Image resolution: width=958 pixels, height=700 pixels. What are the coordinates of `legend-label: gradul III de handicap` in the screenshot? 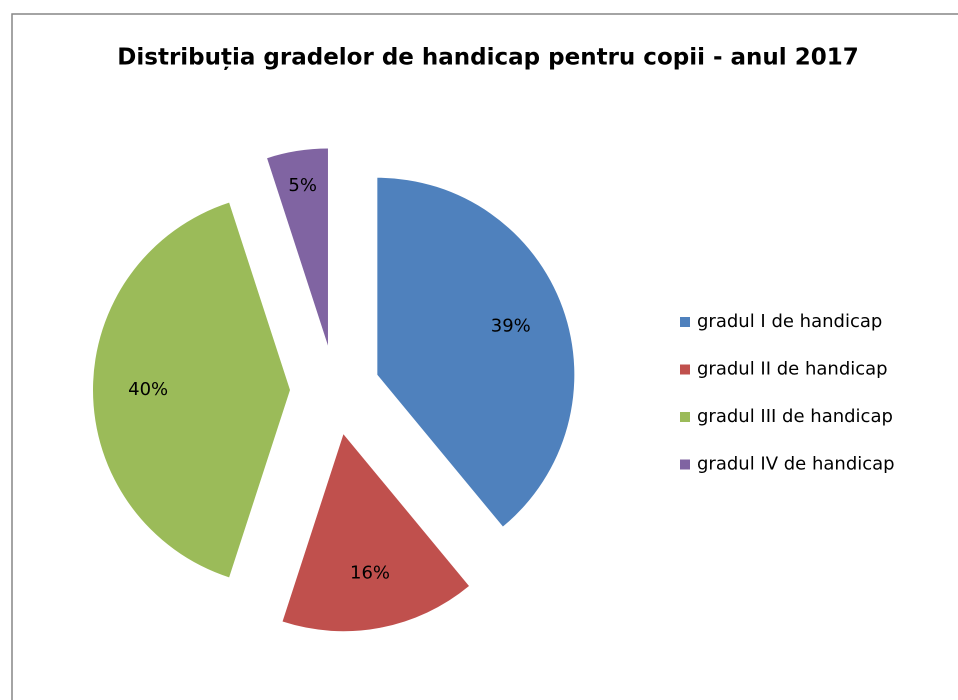 It's located at (795, 416).